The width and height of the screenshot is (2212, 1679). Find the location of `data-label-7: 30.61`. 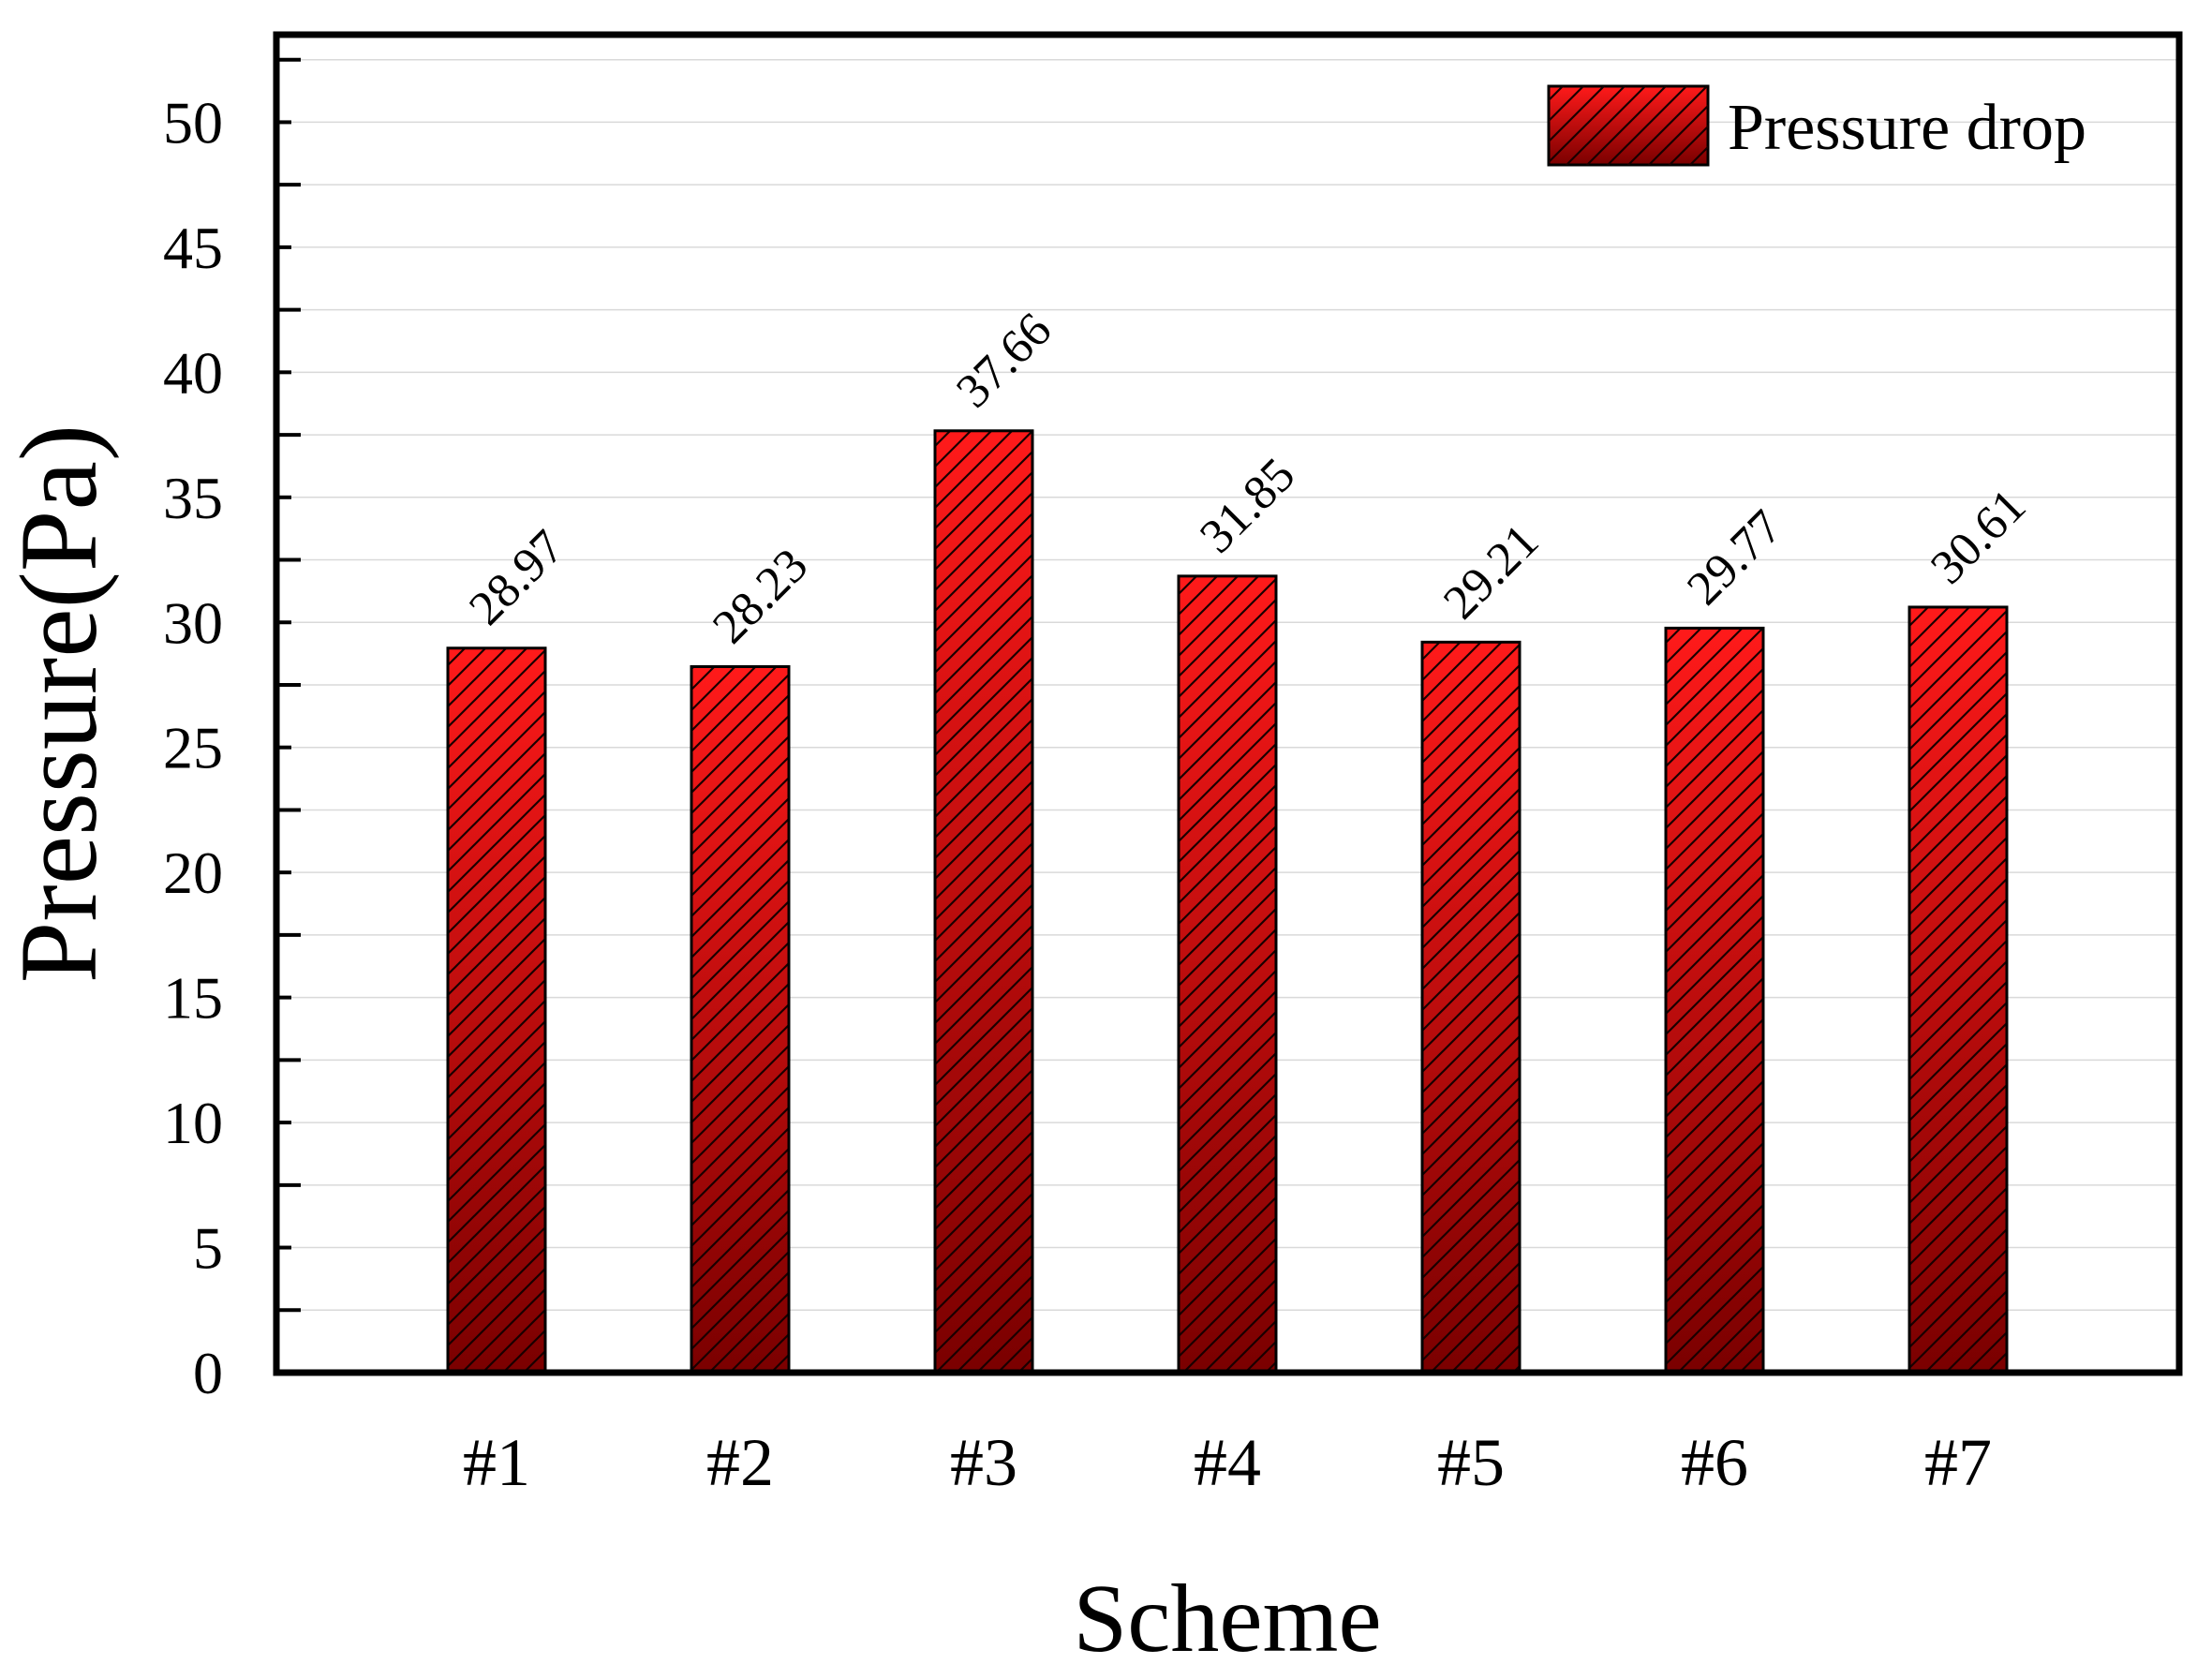

data-label-7: 30.61 is located at coordinates (1978, 536).